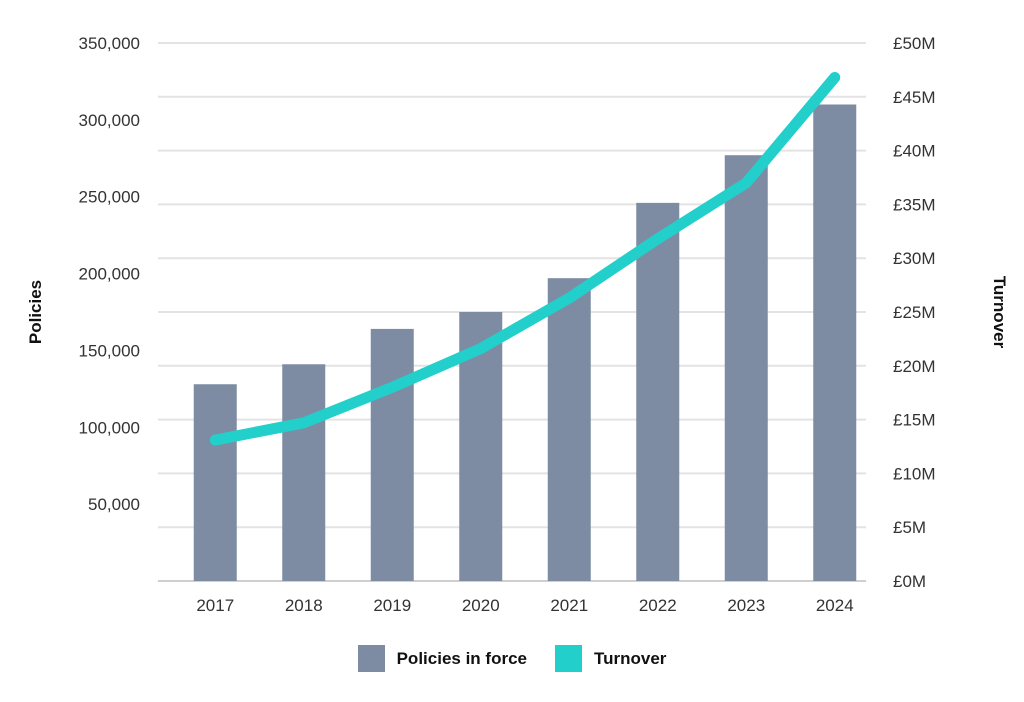  Describe the element at coordinates (109, 43) in the screenshot. I see `left-tick-label: 350,000` at that location.